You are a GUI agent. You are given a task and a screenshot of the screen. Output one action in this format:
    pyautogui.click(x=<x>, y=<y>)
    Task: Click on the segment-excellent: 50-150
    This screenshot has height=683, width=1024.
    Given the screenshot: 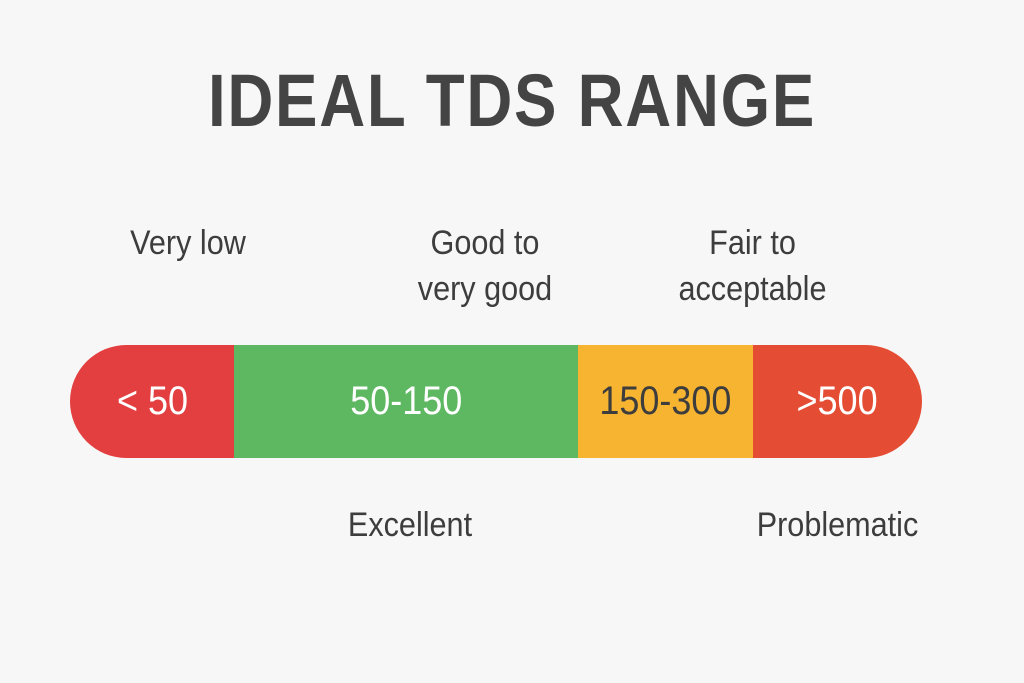 What is the action you would take?
    pyautogui.click(x=406, y=401)
    